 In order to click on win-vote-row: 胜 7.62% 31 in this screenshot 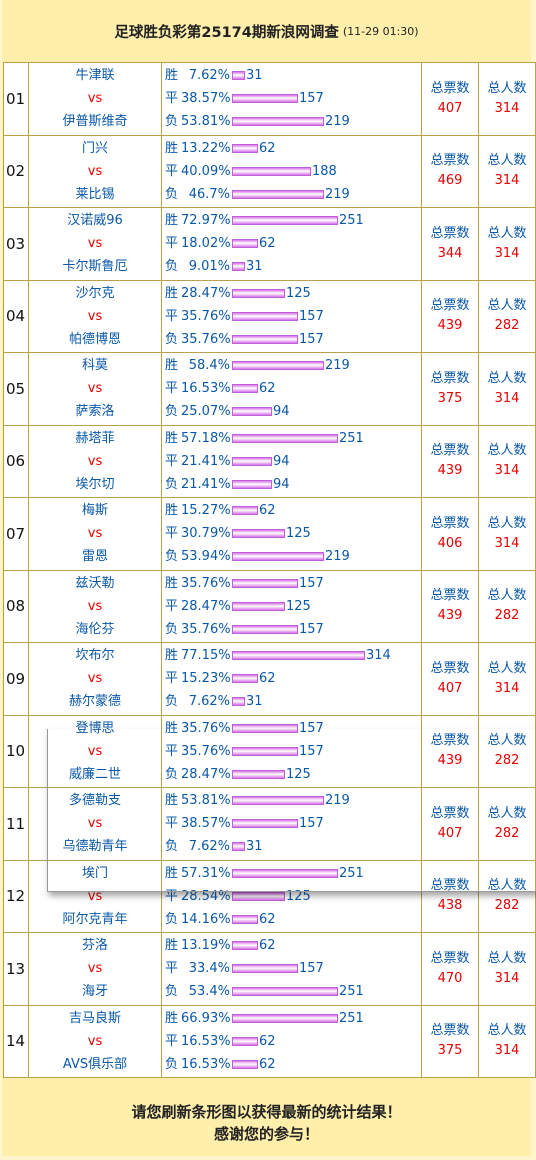, I will do `click(293, 75)`.